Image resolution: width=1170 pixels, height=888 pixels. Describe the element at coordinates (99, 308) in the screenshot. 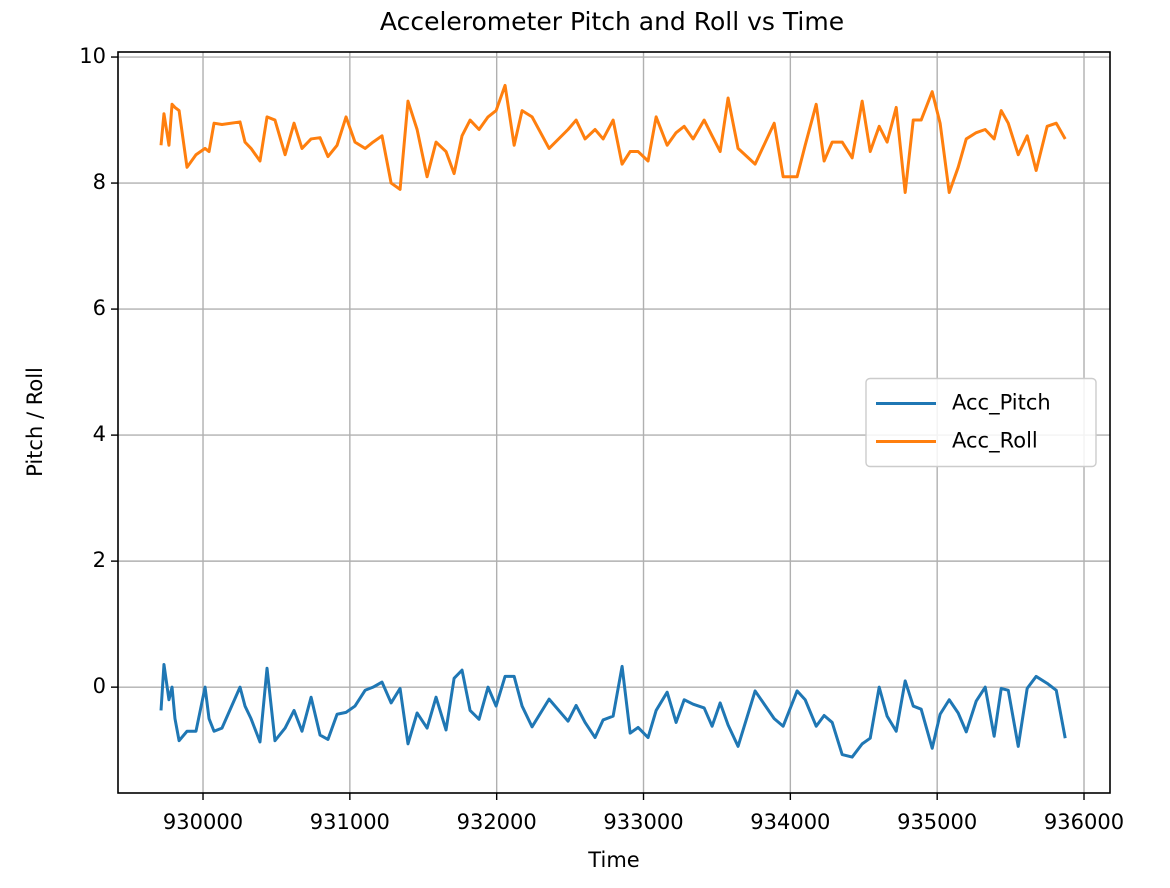

I see `y-tick-label: 6` at that location.